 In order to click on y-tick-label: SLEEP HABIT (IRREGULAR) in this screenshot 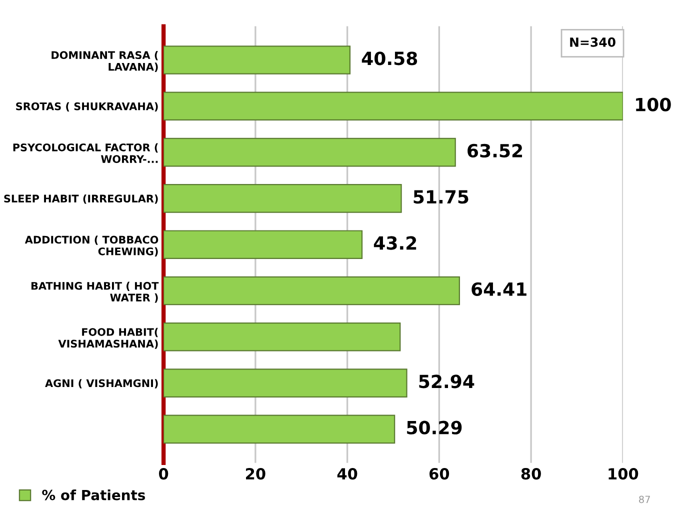, I will do `click(81, 199)`.